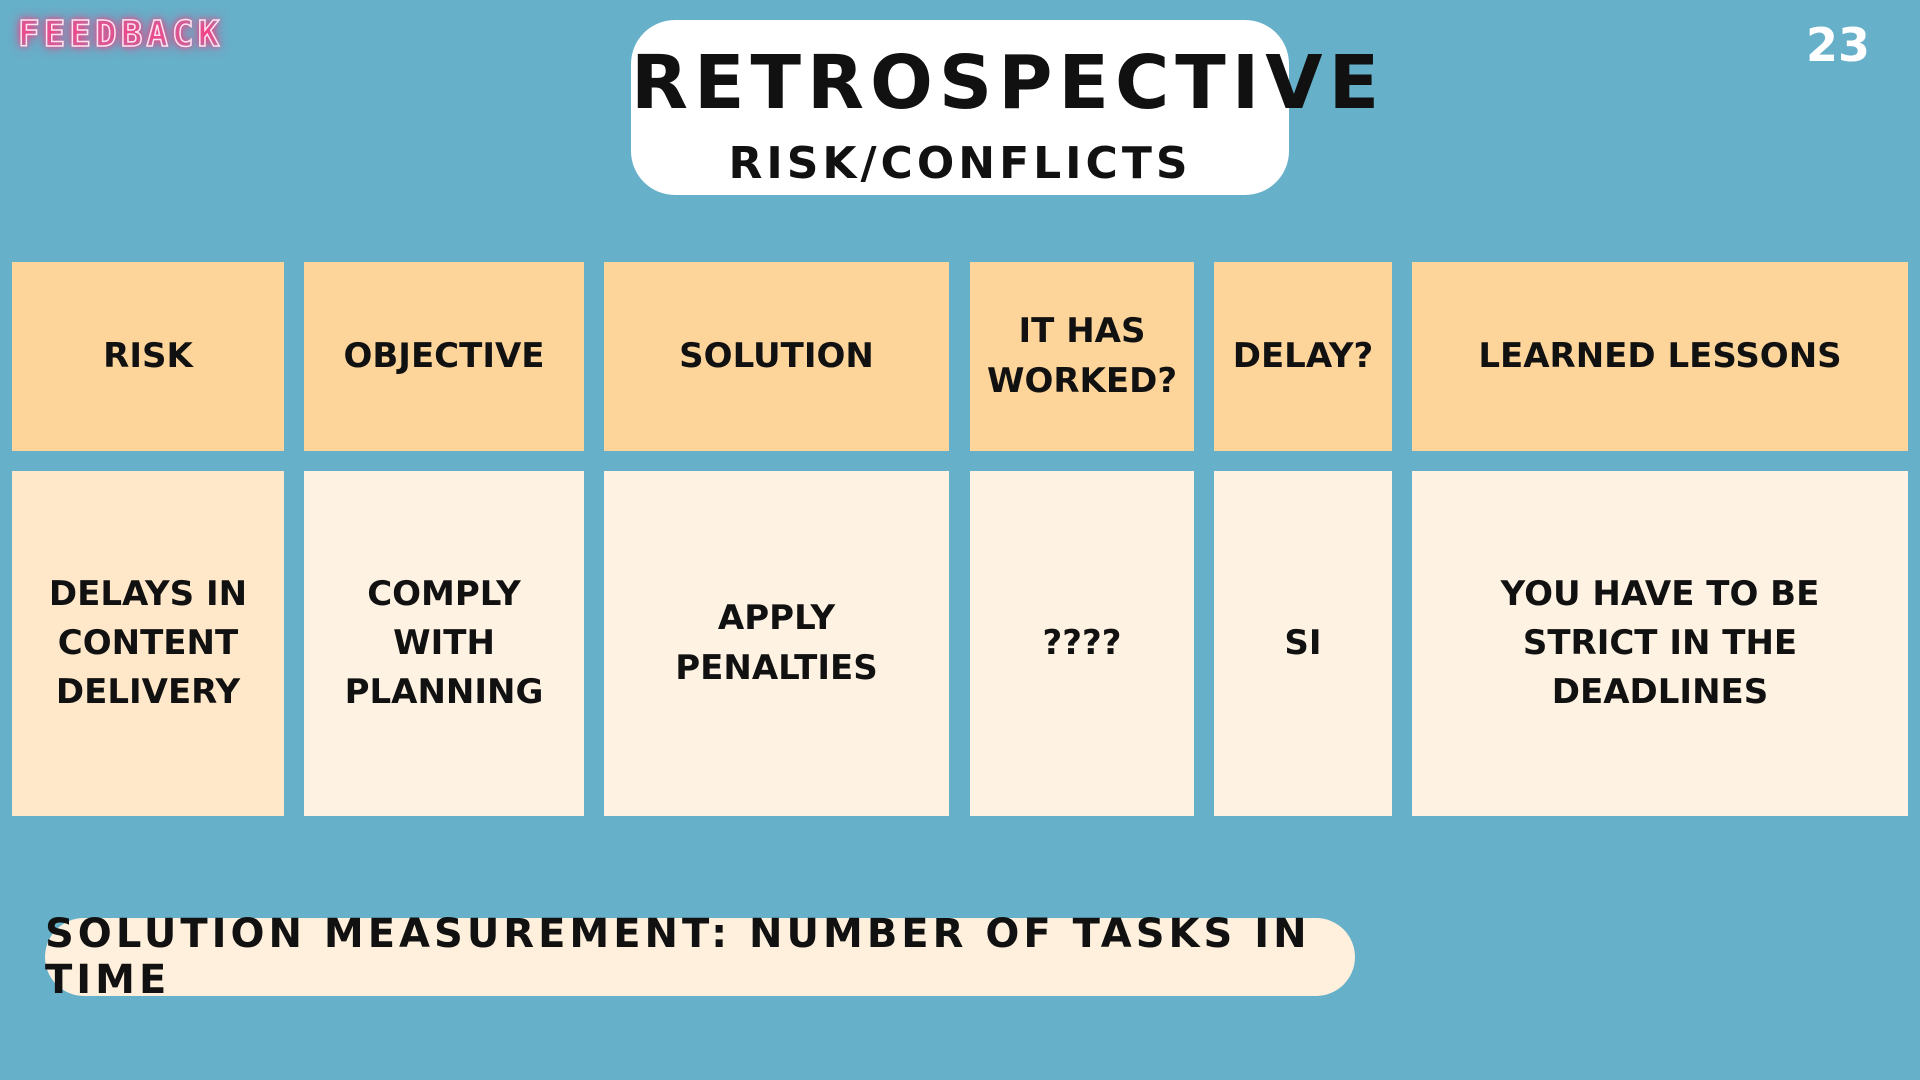 The image size is (1920, 1080). Describe the element at coordinates (444, 356) in the screenshot. I see `header-objective: OBJECTIVE` at that location.